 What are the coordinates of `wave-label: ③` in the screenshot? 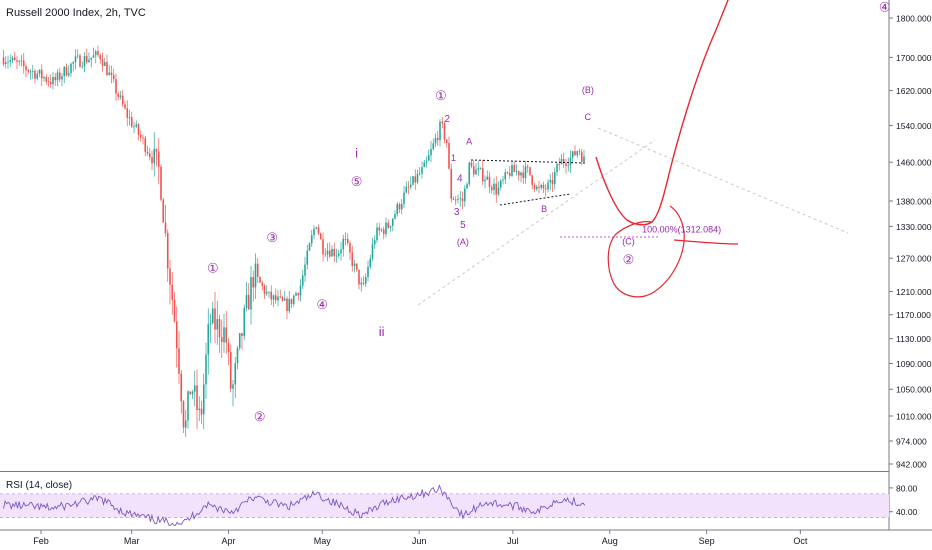 It's located at (272, 237).